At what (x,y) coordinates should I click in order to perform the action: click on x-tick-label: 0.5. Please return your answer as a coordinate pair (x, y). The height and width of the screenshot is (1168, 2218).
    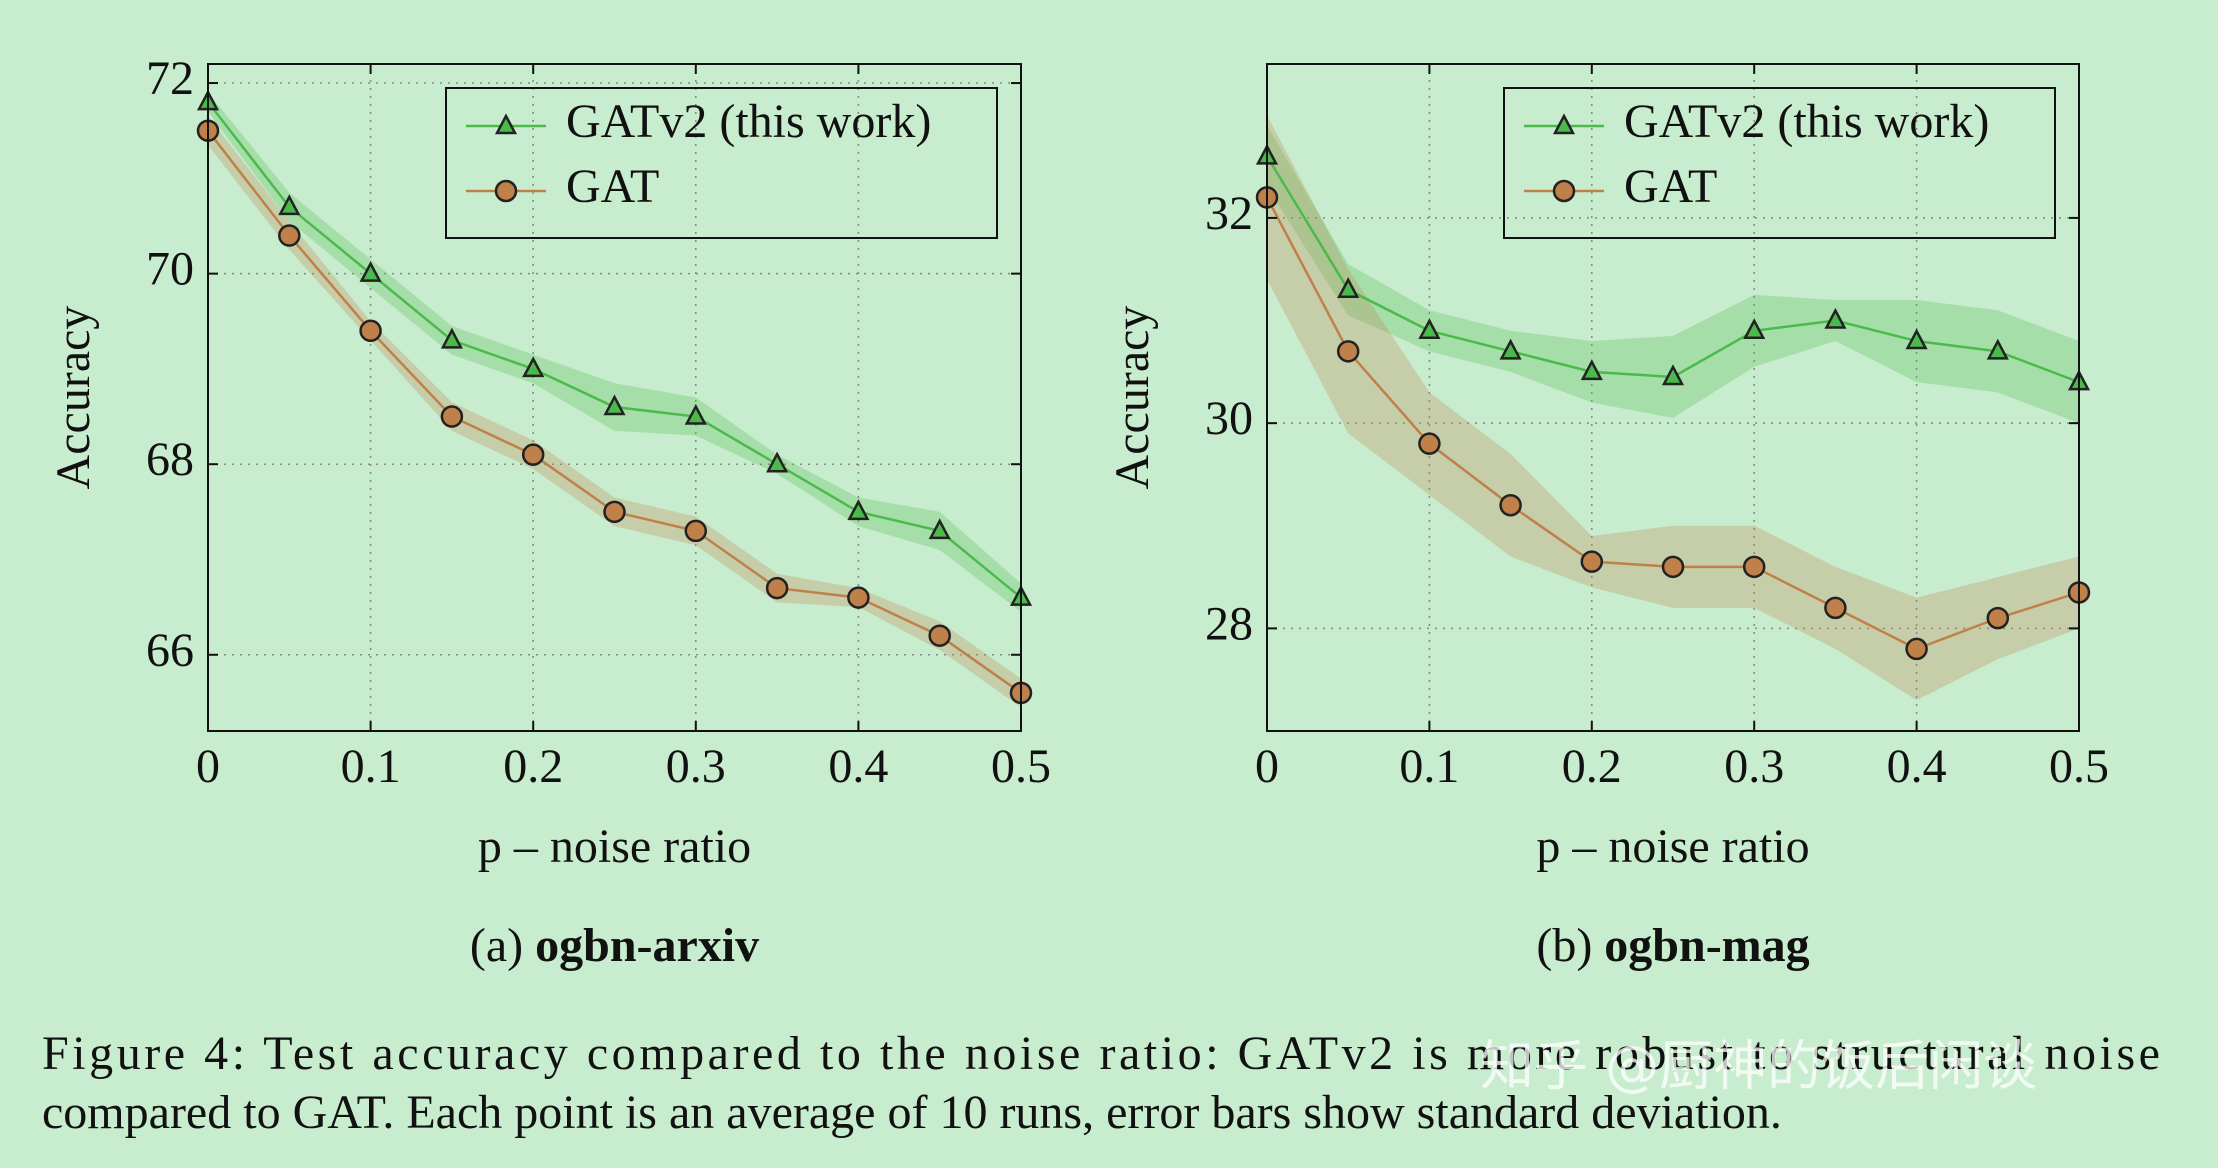
    Looking at the image, I should click on (1021, 766).